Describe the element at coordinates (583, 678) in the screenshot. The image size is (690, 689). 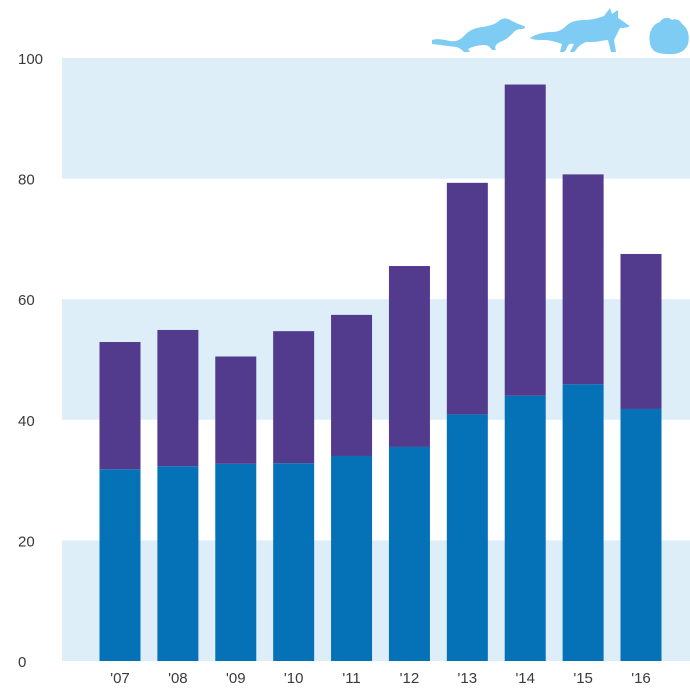
I see `x-tick-label: '15` at that location.